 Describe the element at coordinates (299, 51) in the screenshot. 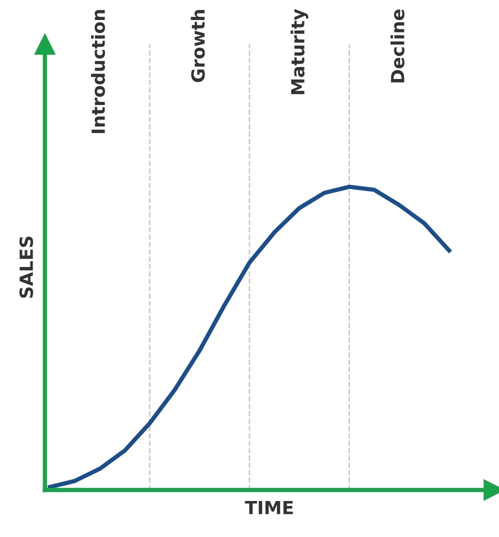

I see `text: Maturity` at that location.